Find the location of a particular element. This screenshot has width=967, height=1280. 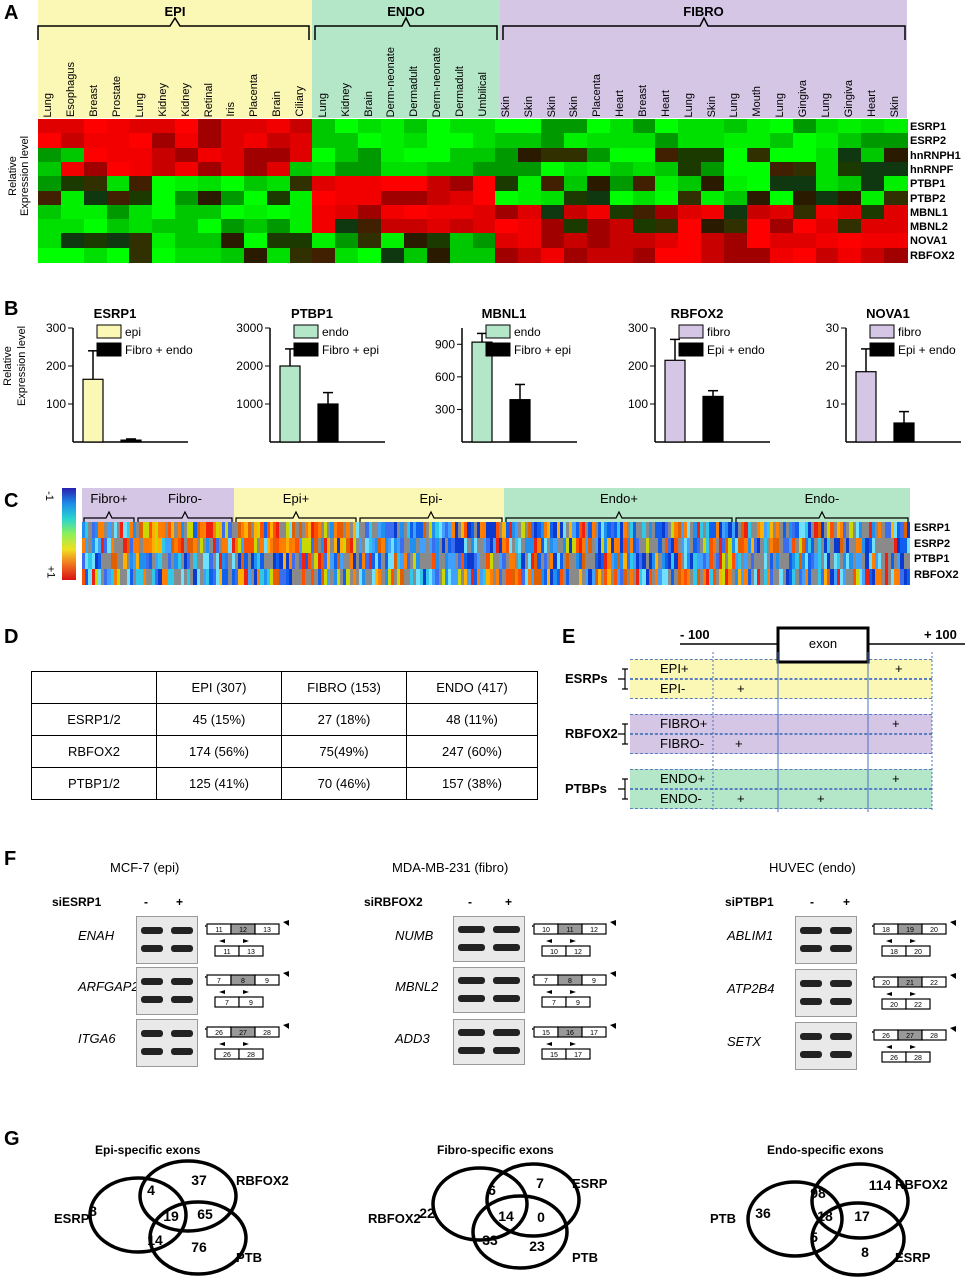

exon-number: 21 is located at coordinates (910, 983).